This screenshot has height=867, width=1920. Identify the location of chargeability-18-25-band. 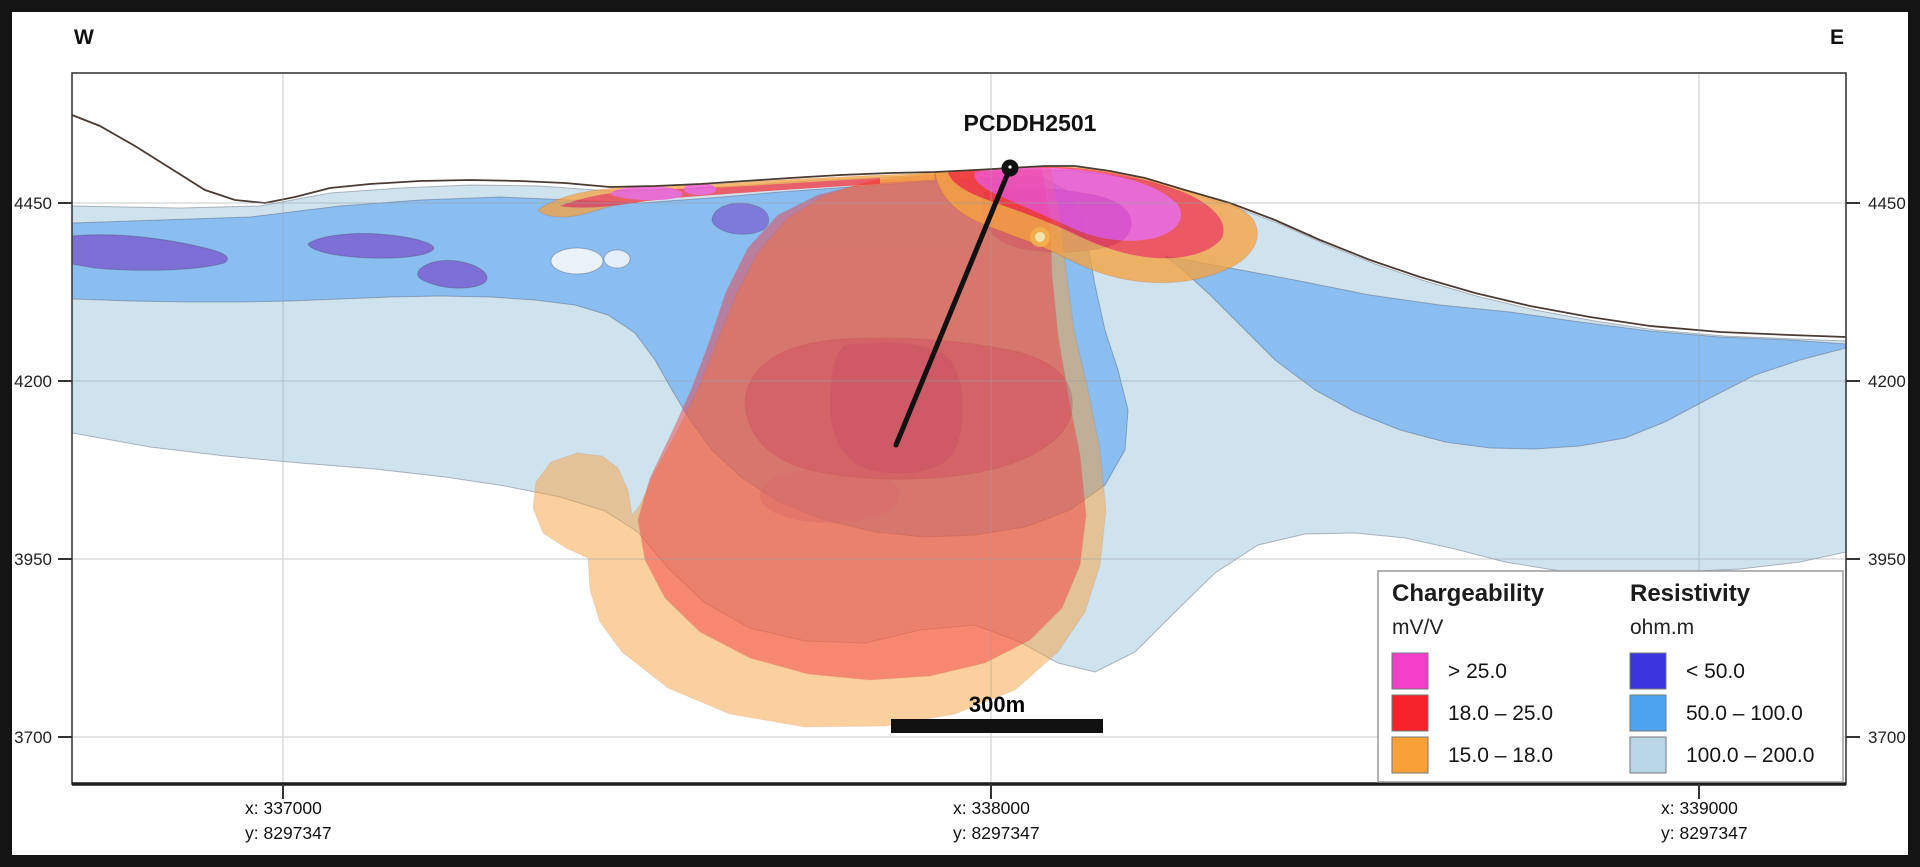
(720, 193).